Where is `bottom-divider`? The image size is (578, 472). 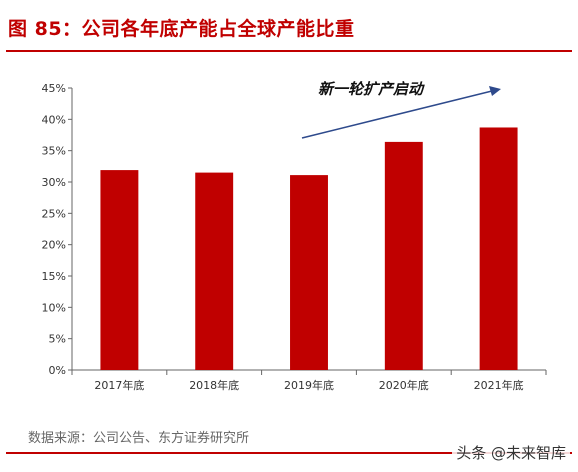 bottom-divider is located at coordinates (289, 453).